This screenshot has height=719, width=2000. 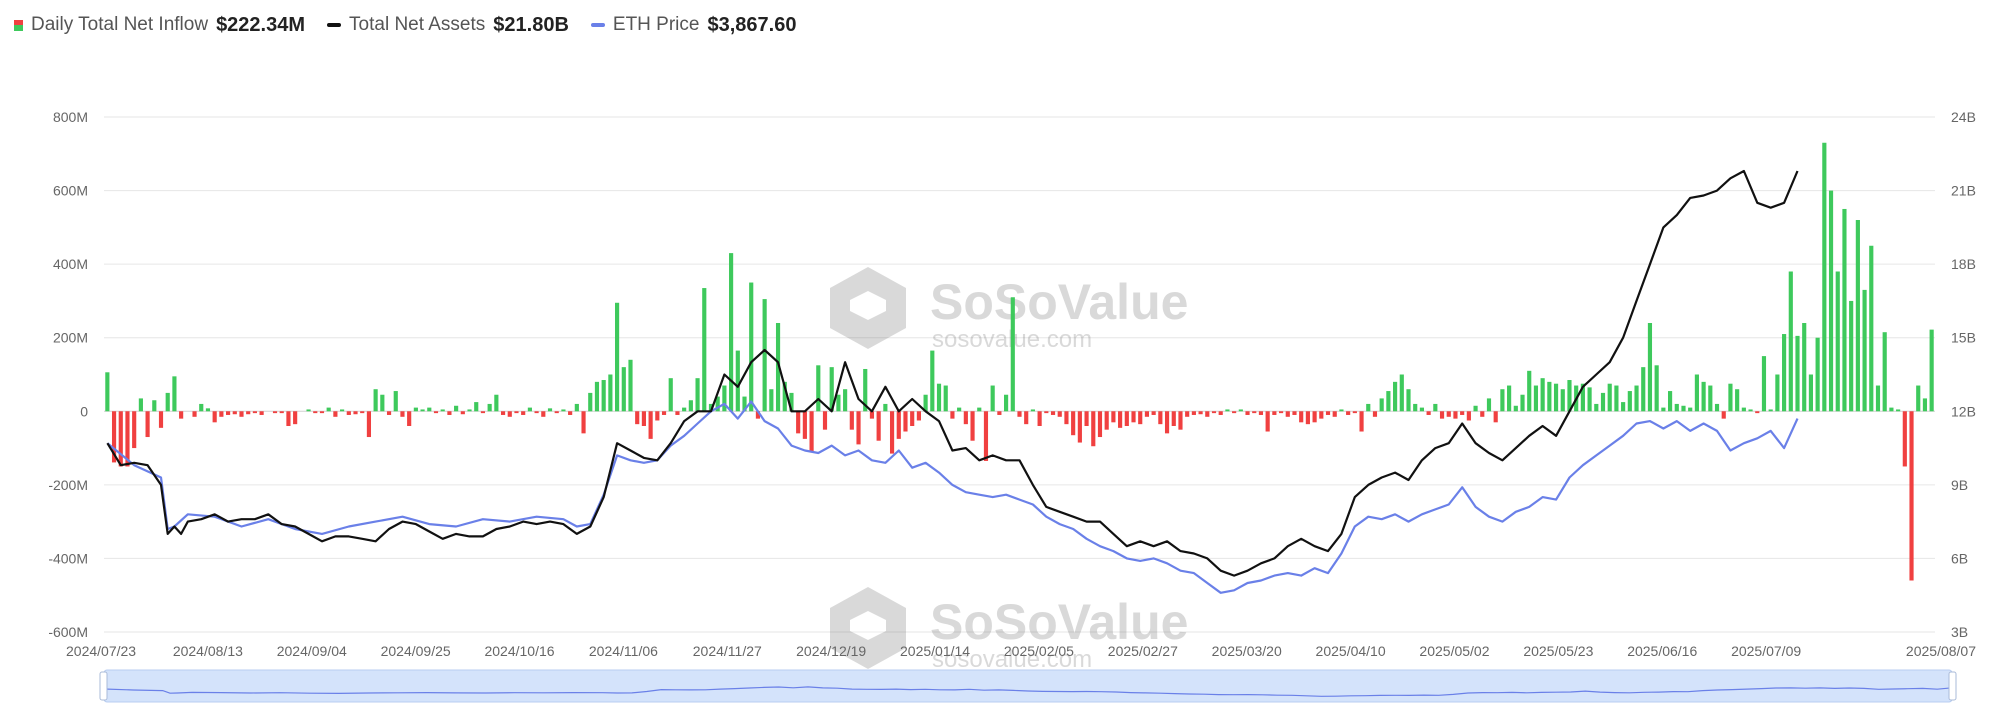 What do you see at coordinates (448, 25) in the screenshot?
I see `legend-item-total-net-assets: Total Net Assets $21.80B` at bounding box center [448, 25].